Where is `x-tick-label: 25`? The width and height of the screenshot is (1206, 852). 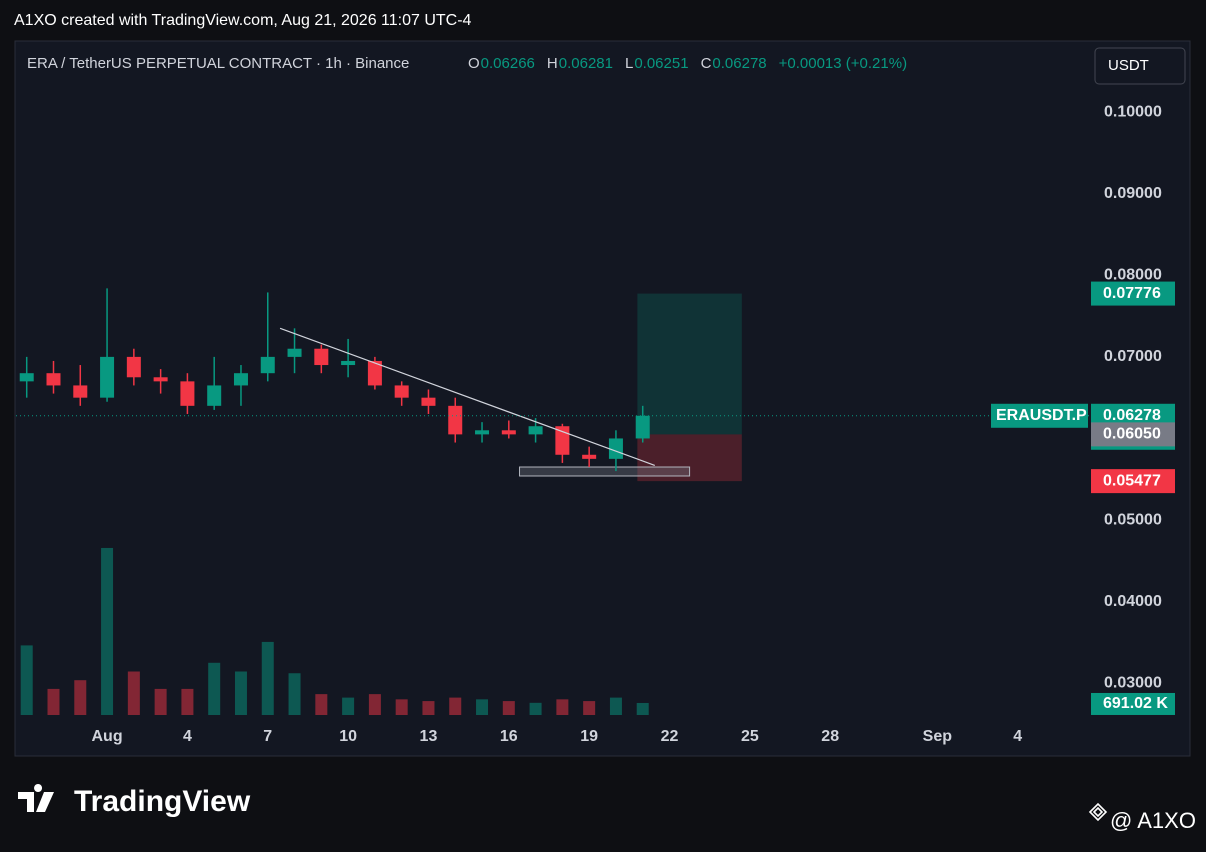
x-tick-label: 25 is located at coordinates (750, 736).